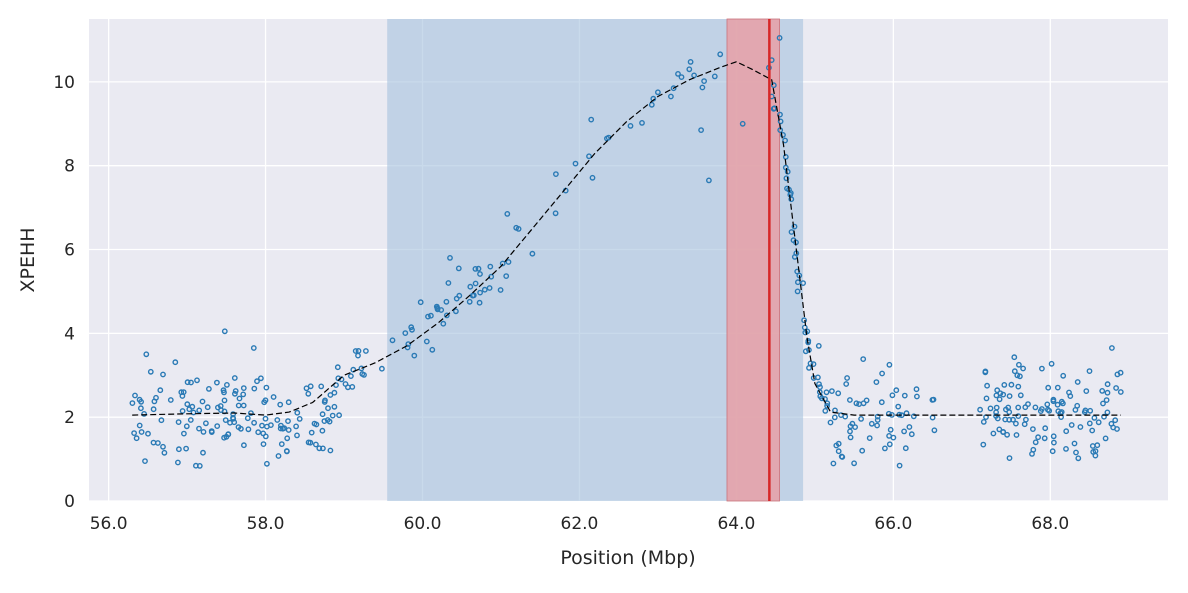  Describe the element at coordinates (580, 524) in the screenshot. I see `x-tick-label: 62.0` at that location.